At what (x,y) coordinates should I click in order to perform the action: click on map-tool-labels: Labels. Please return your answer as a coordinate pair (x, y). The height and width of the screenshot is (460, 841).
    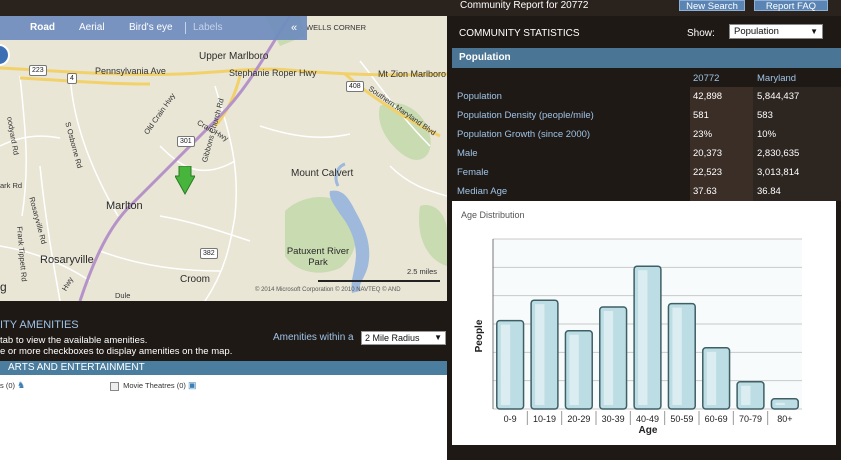
    Looking at the image, I should click on (208, 27).